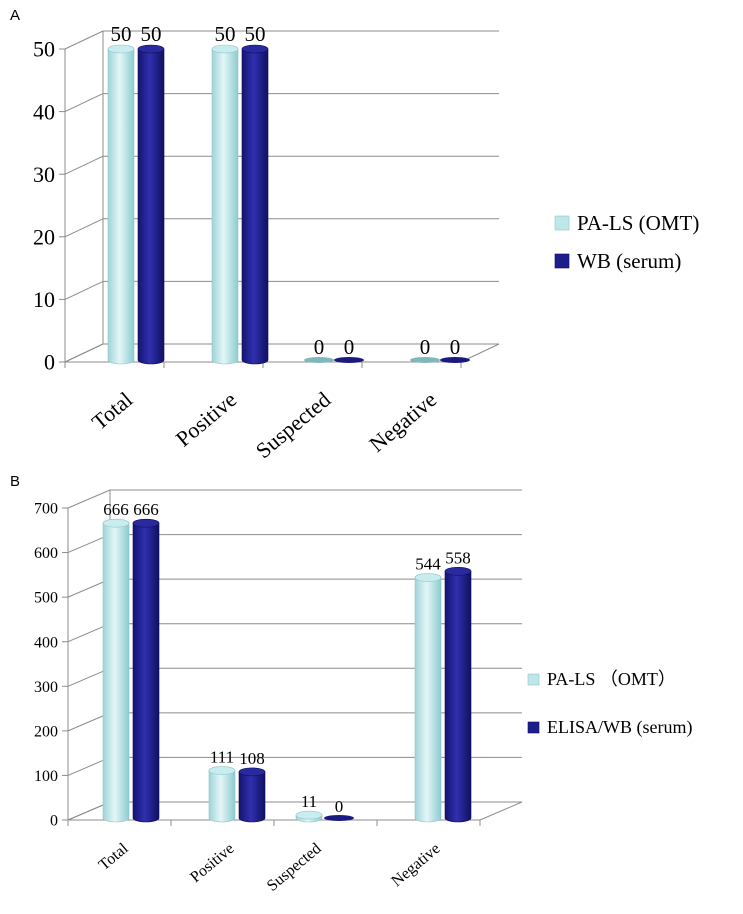 The image size is (743, 914). What do you see at coordinates (44, 237) in the screenshot?
I see `y-tick-label: 20` at bounding box center [44, 237].